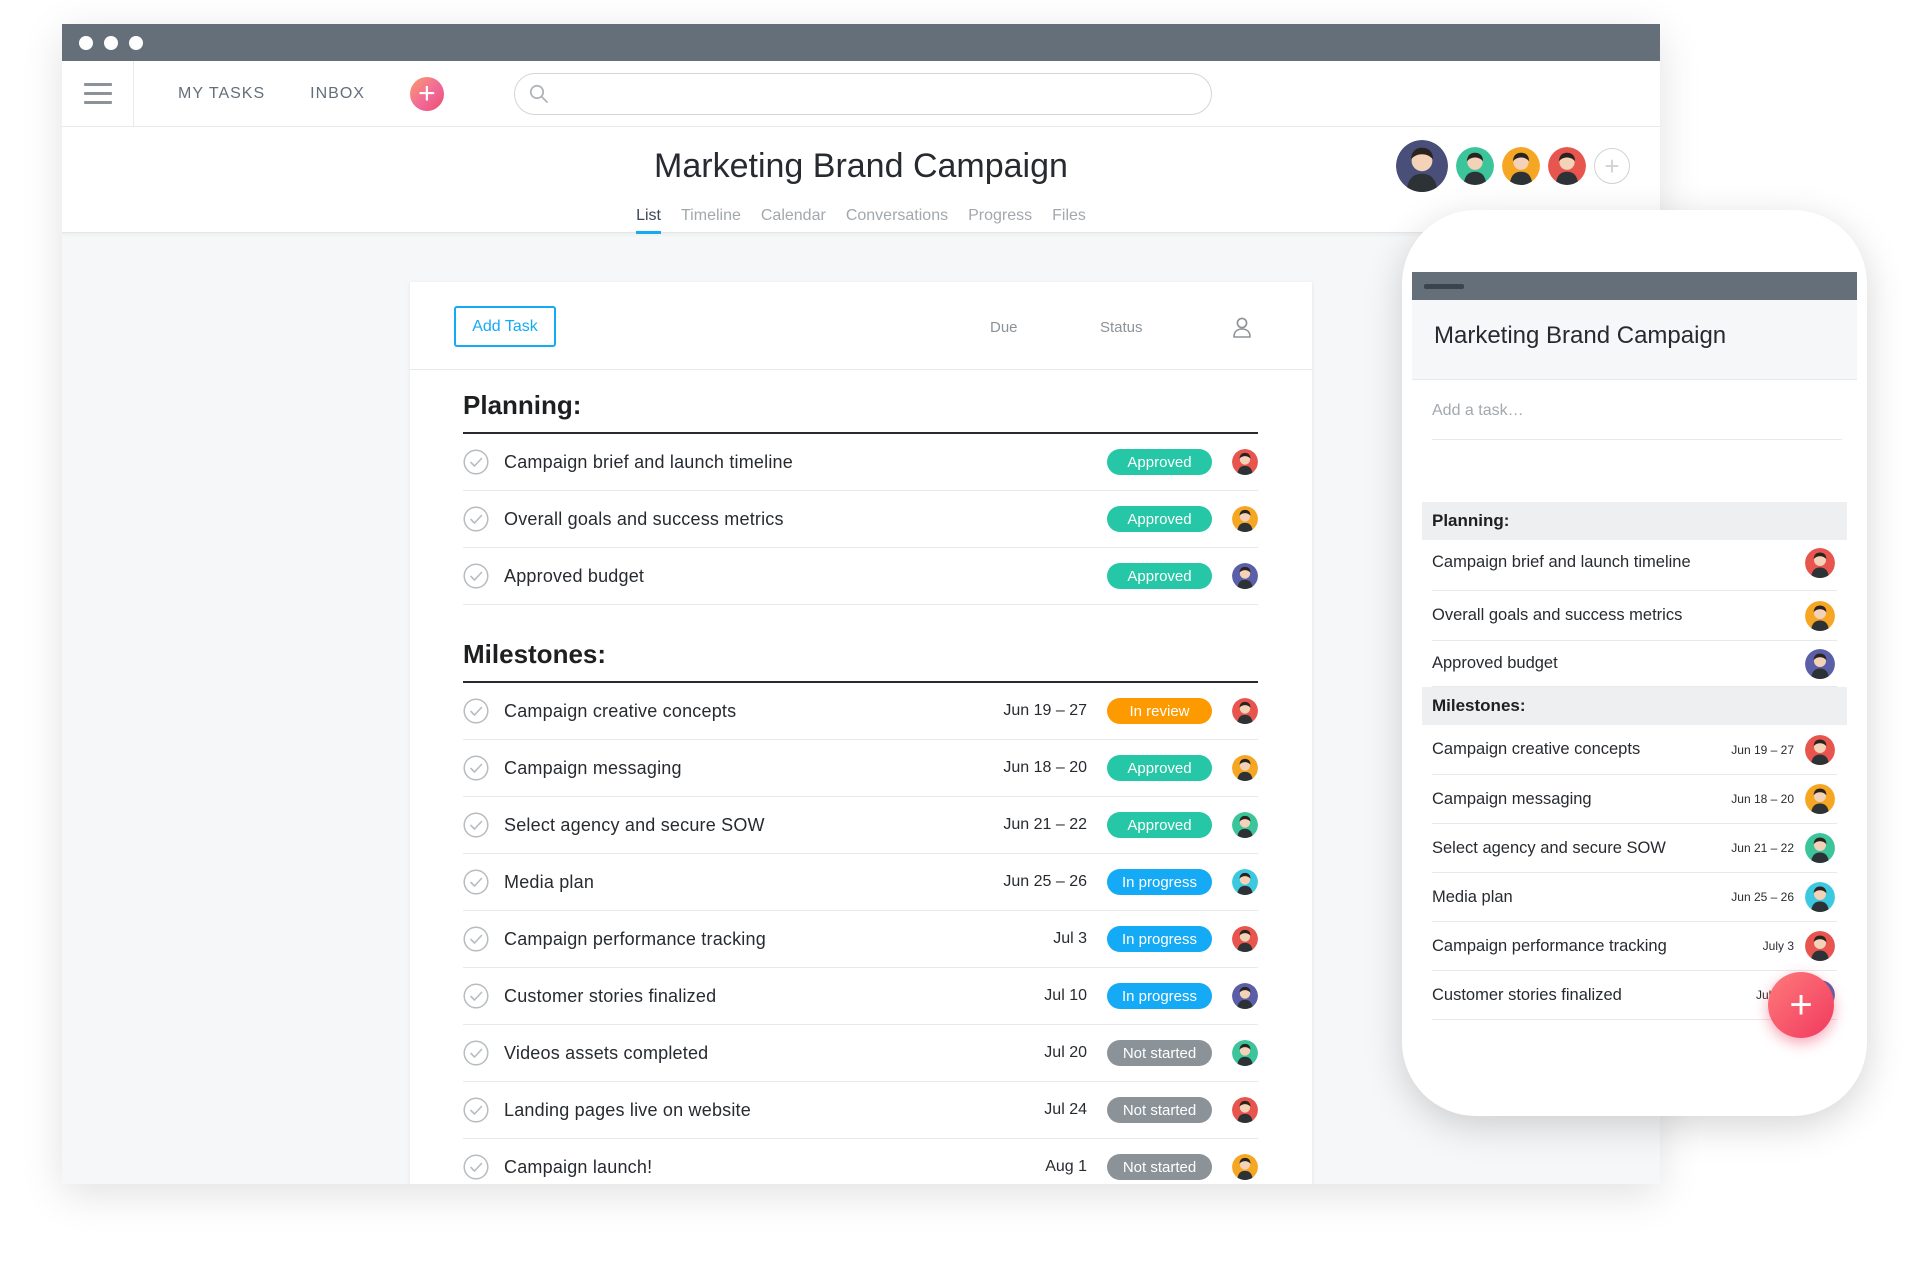  Describe the element at coordinates (1549, 945) in the screenshot. I see `mobile-task-name: Campaign performance tracking` at that location.